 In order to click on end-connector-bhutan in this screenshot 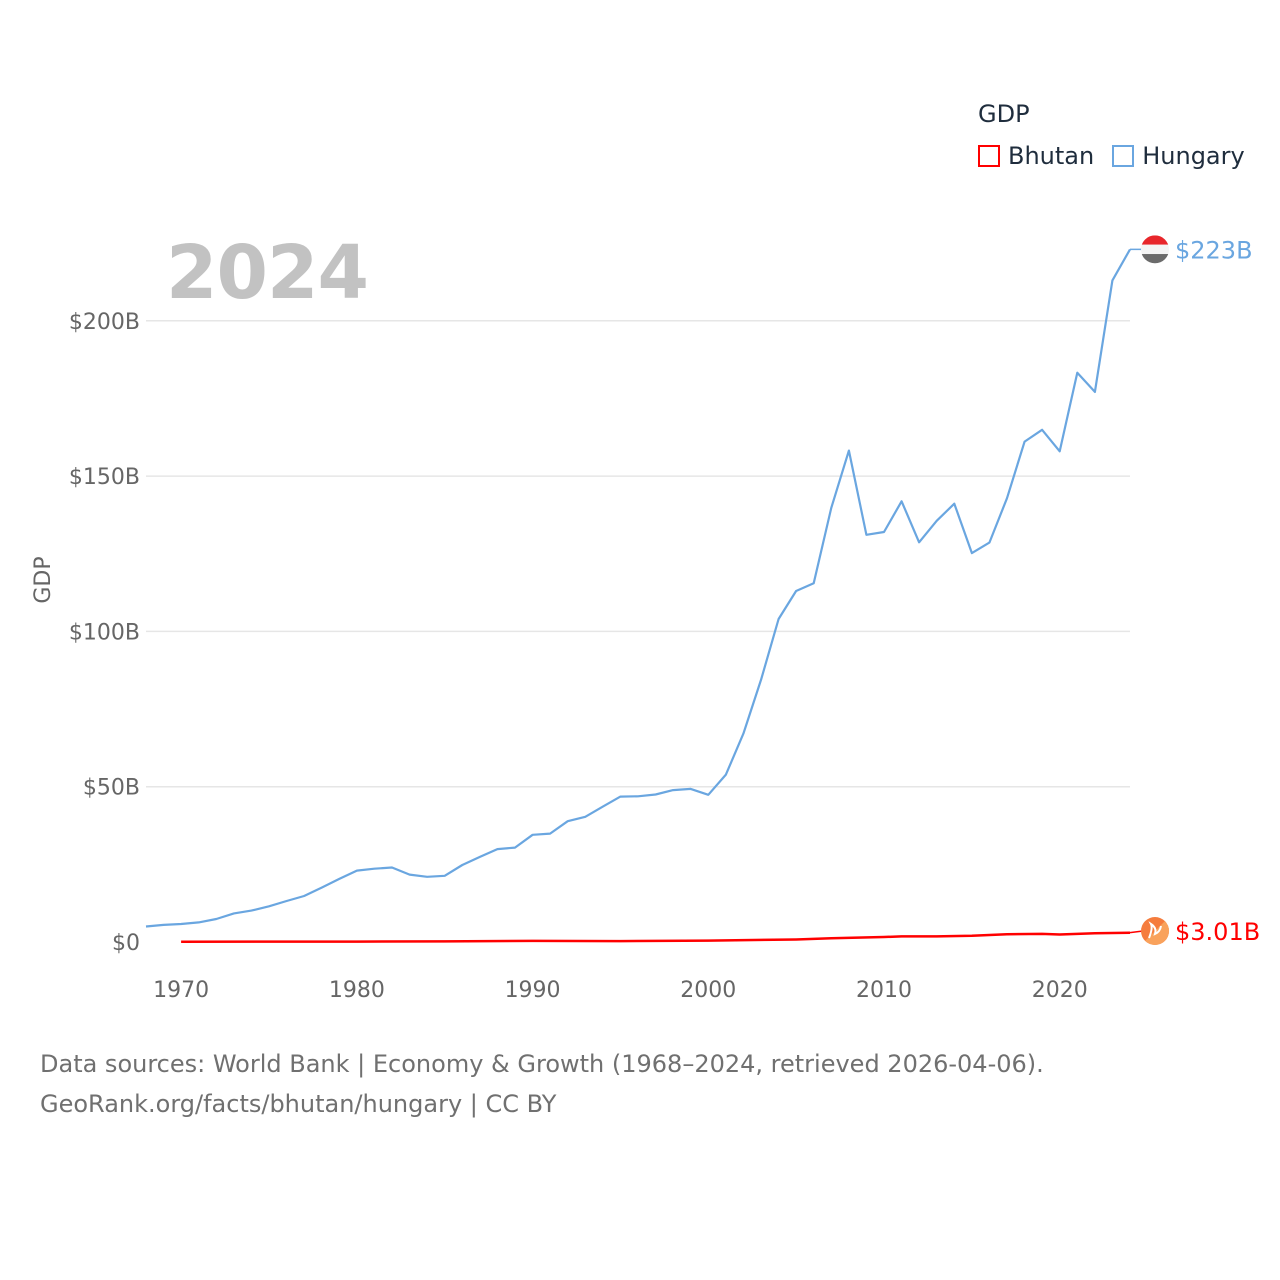, I will do `click(1136, 932)`.